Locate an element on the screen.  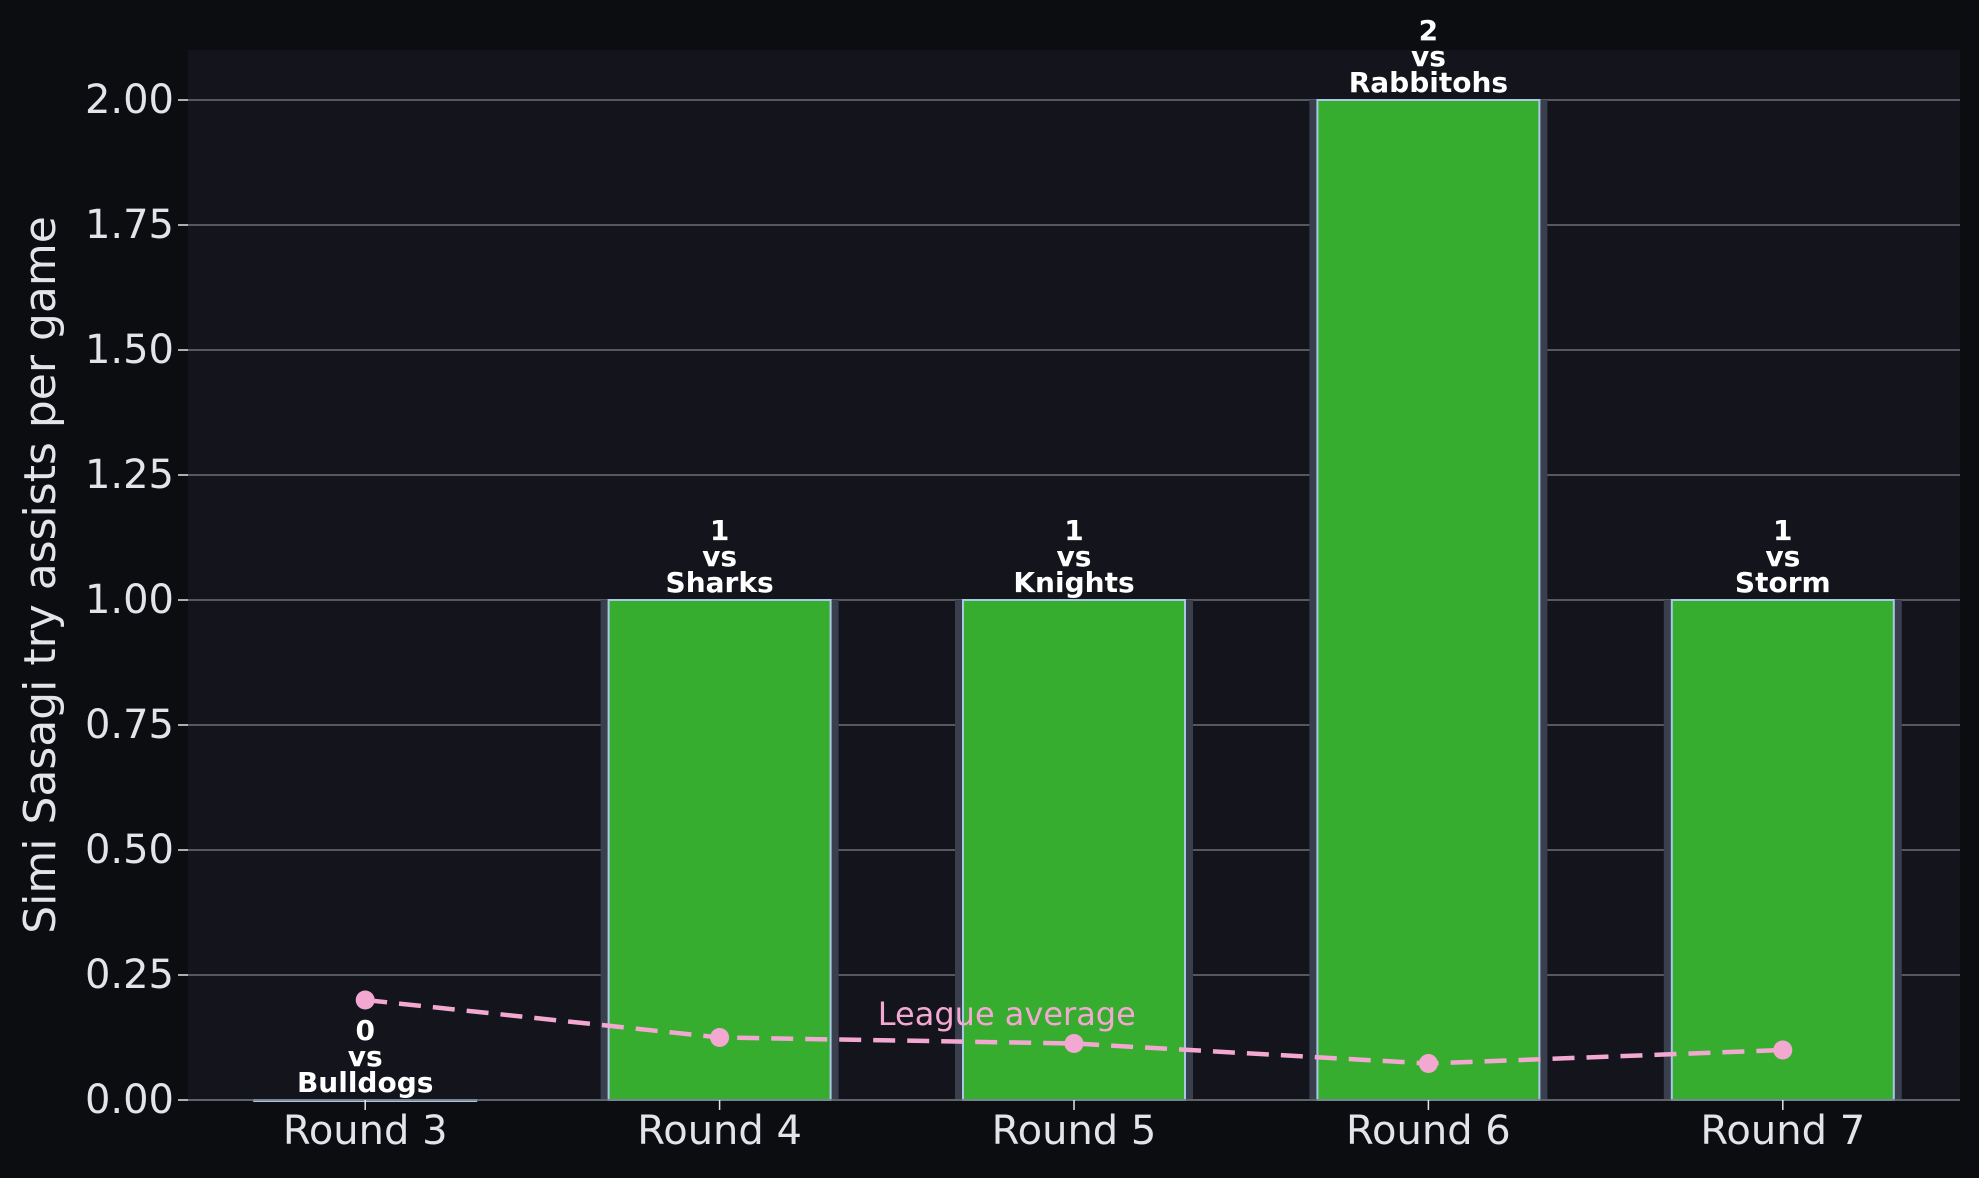
y-tick-label: 1.50 is located at coordinates (129, 350).